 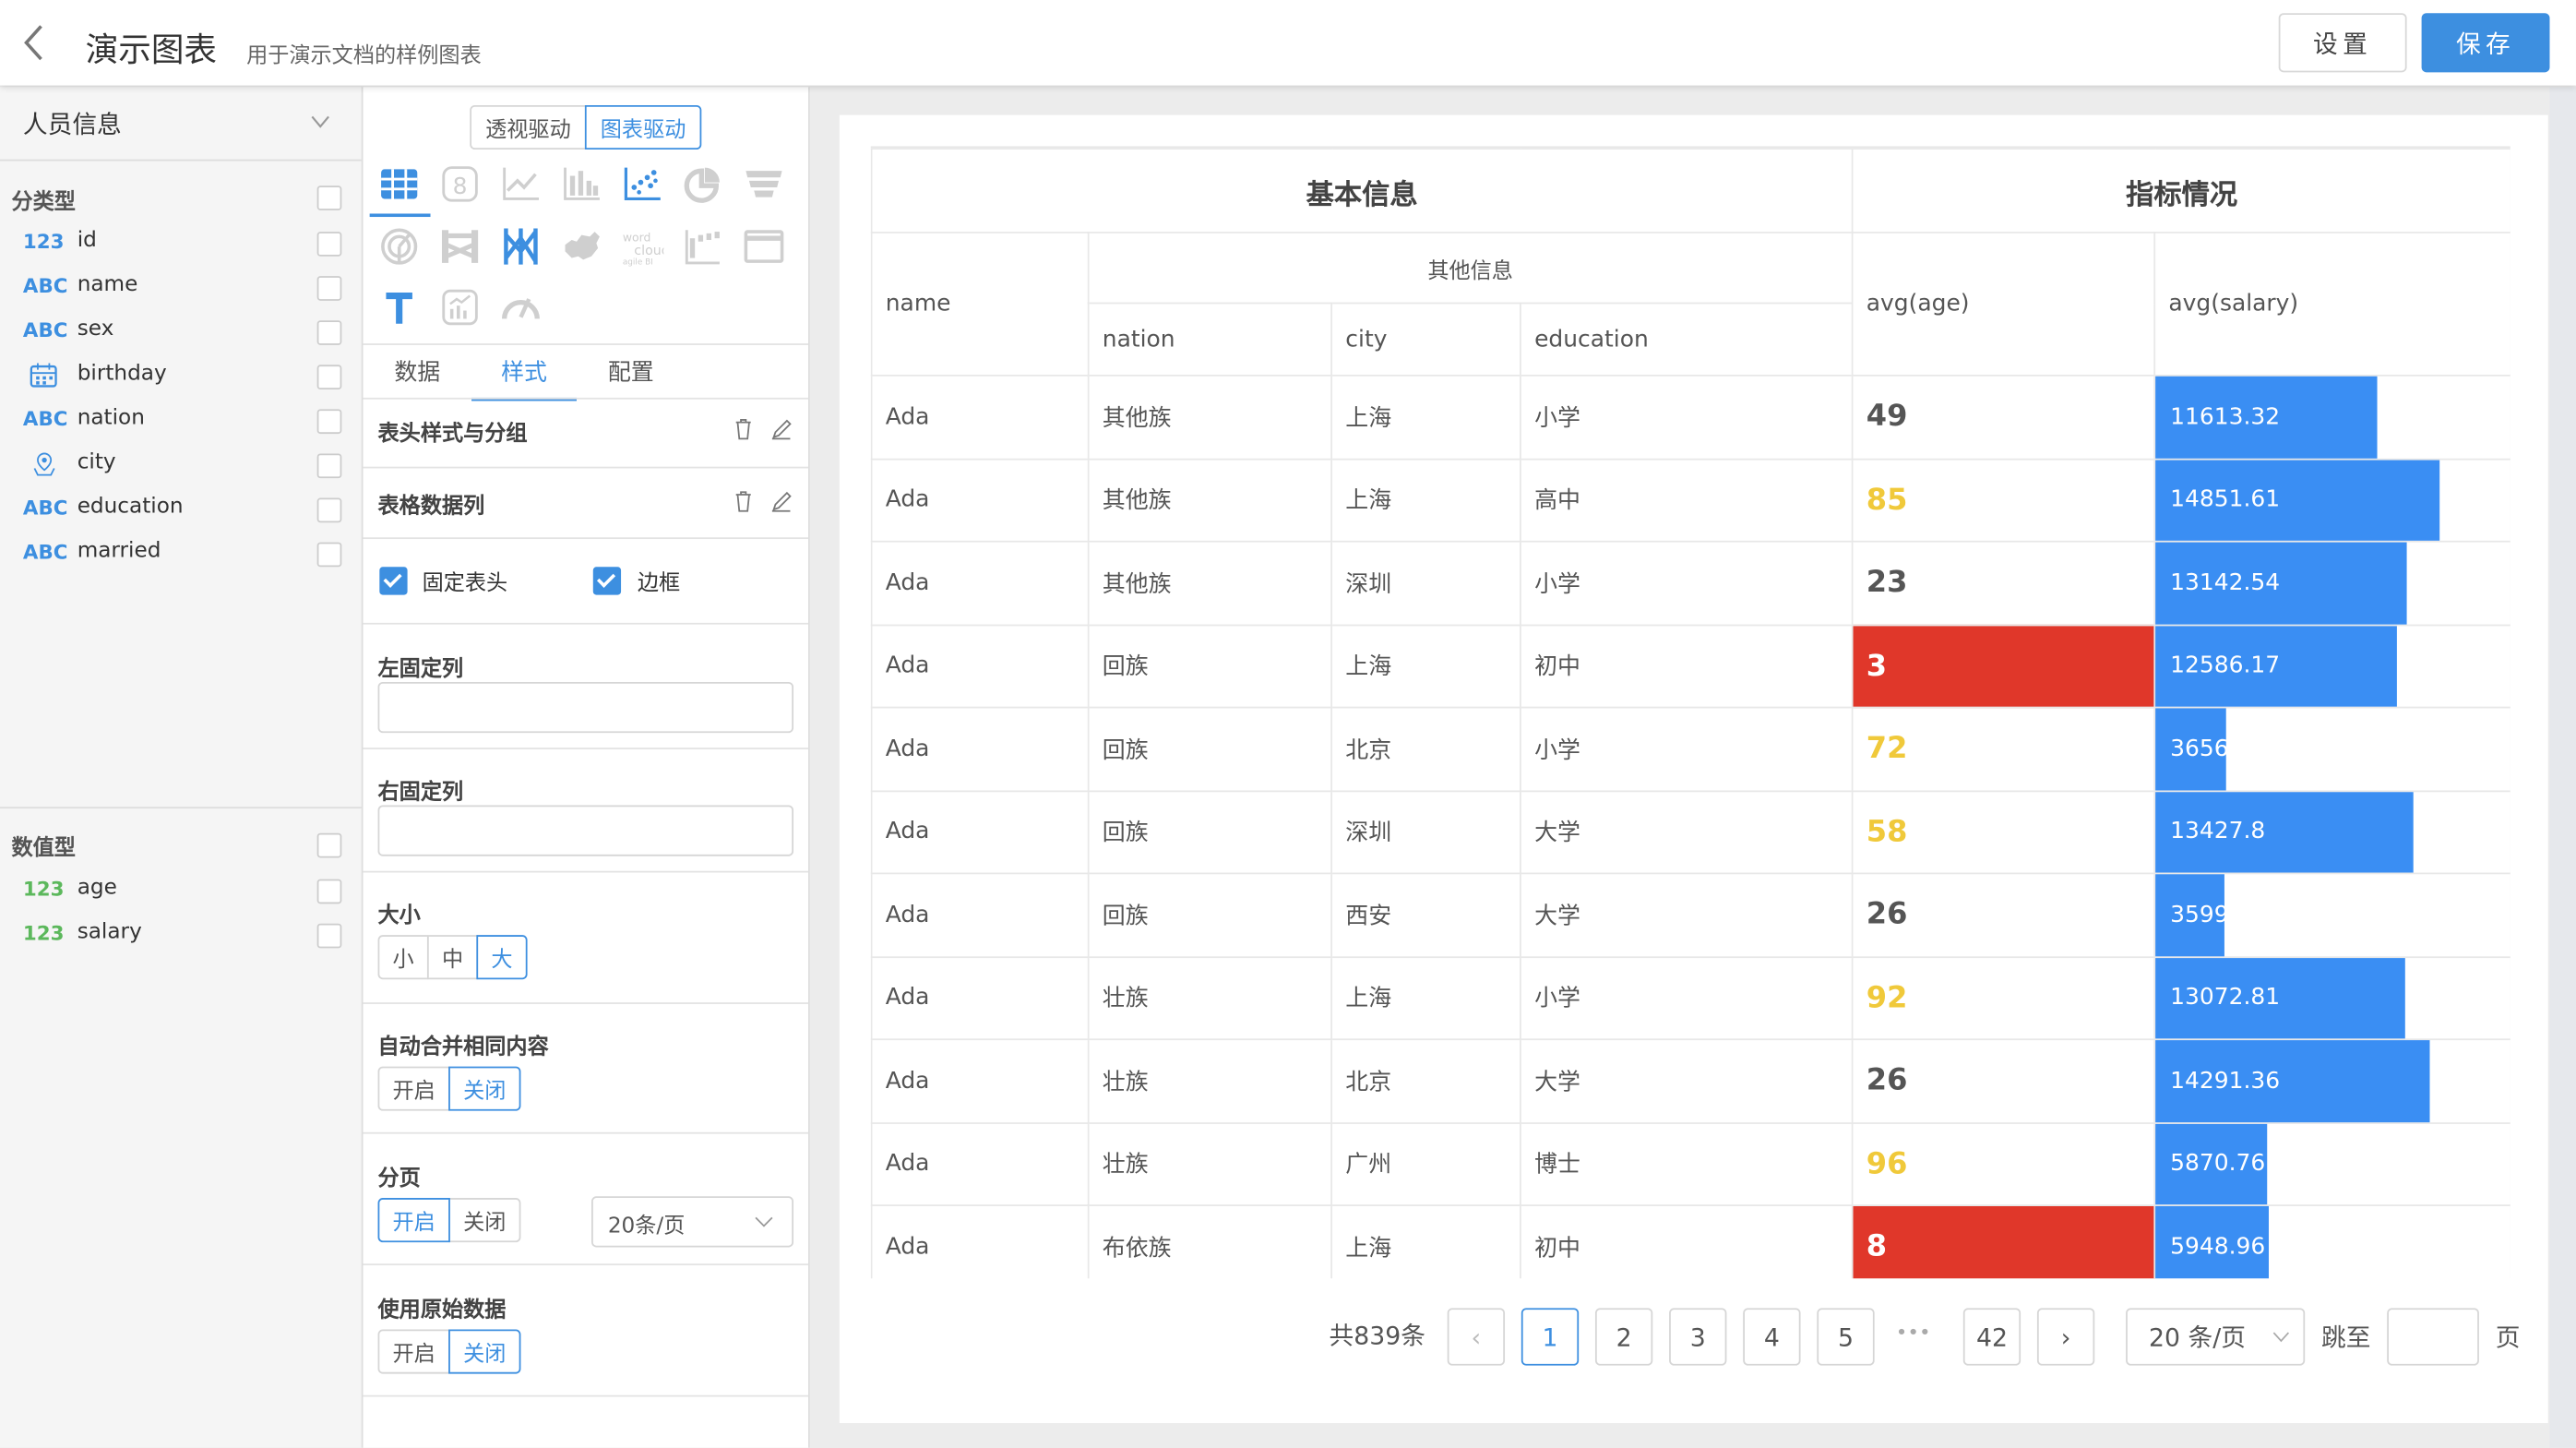 What do you see at coordinates (2433, 1337) in the screenshot?
I see `jump-page-input` at bounding box center [2433, 1337].